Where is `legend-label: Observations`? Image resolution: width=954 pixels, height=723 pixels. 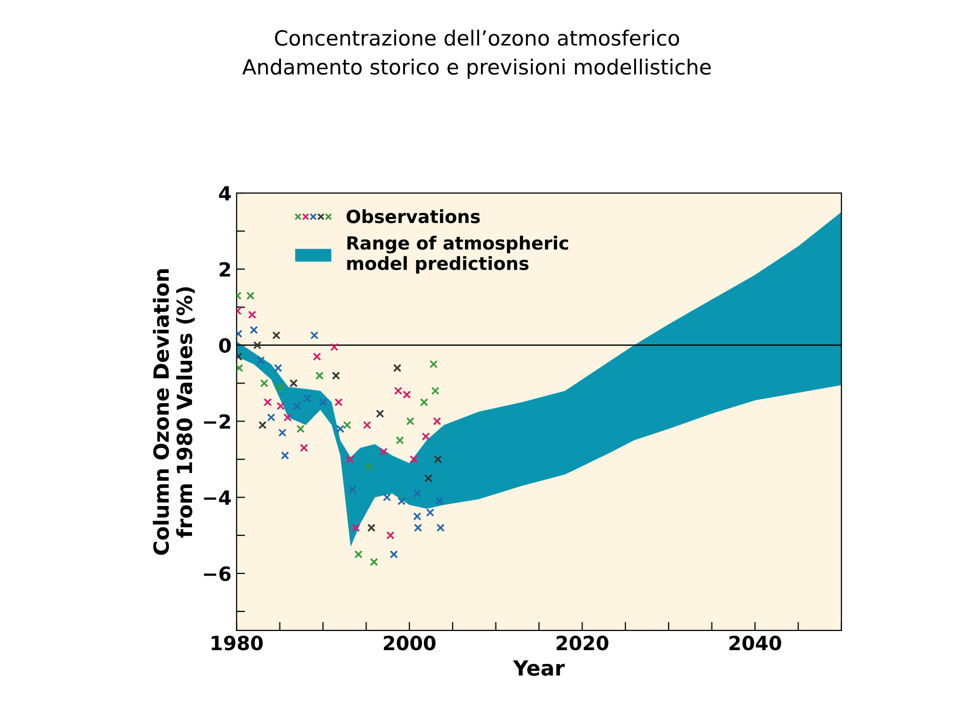 legend-label: Observations is located at coordinates (413, 216).